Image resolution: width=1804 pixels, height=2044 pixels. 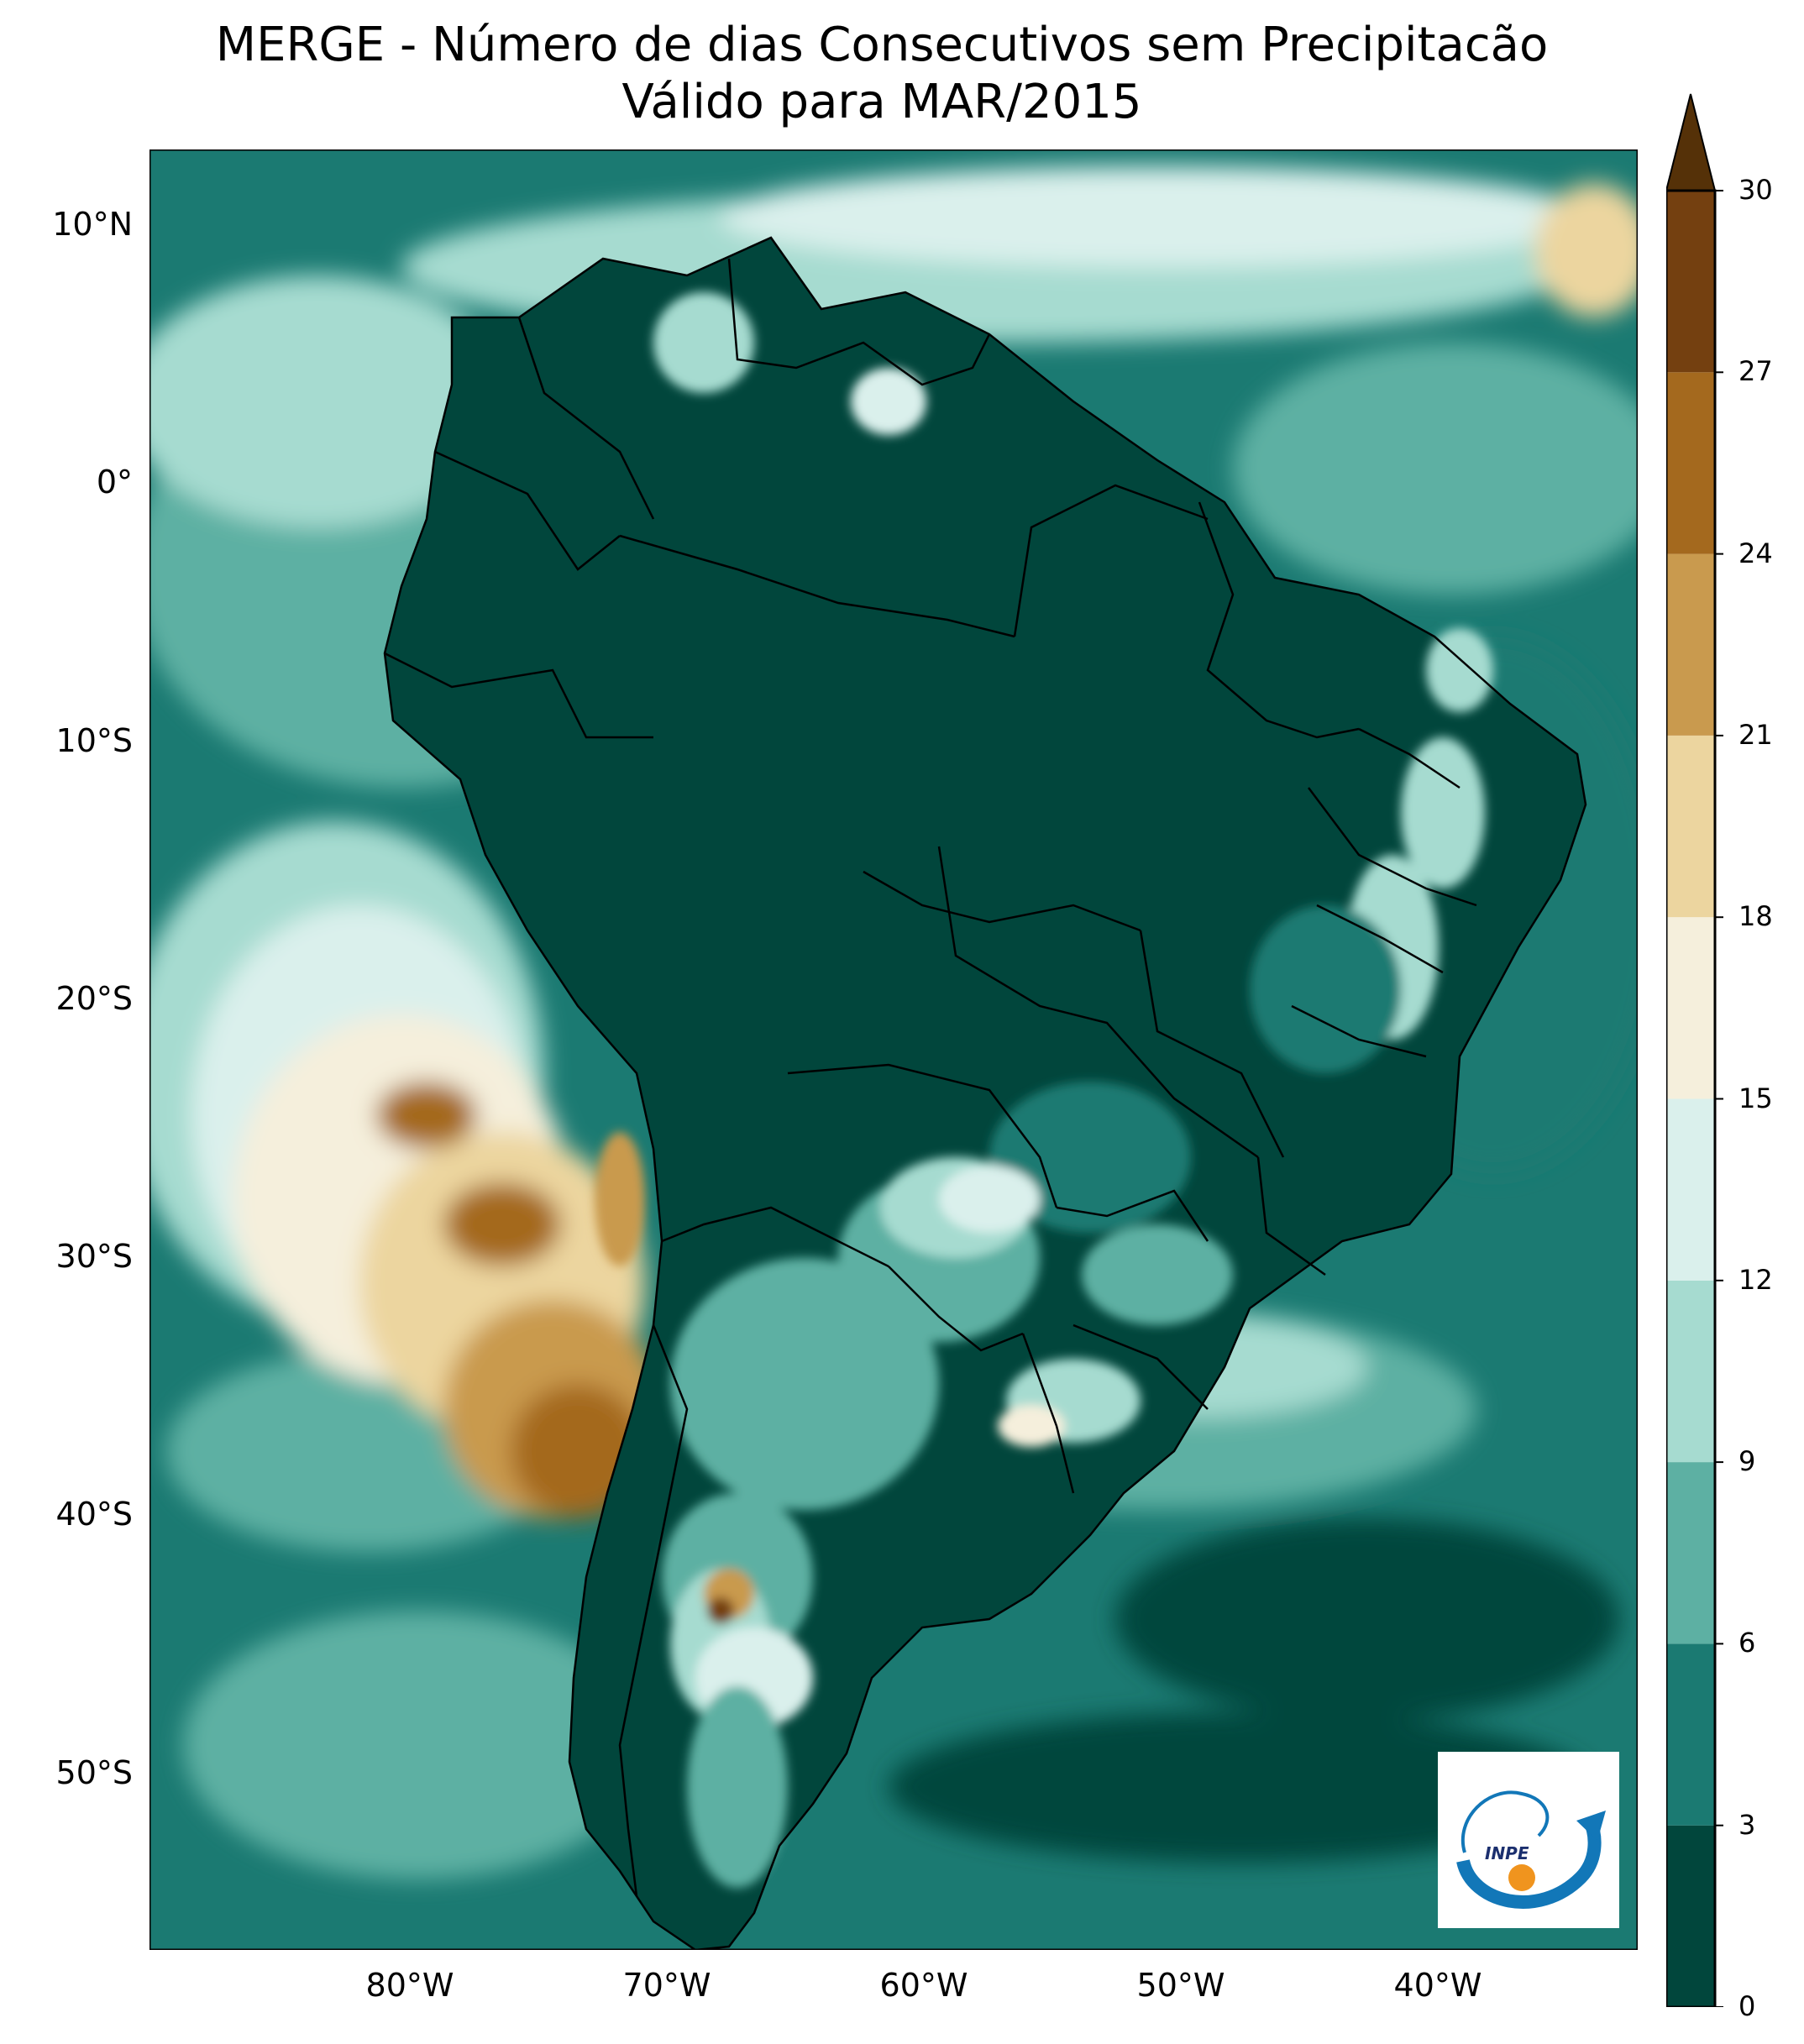 What do you see at coordinates (1755, 553) in the screenshot?
I see `colorbar-tick-label: 24` at bounding box center [1755, 553].